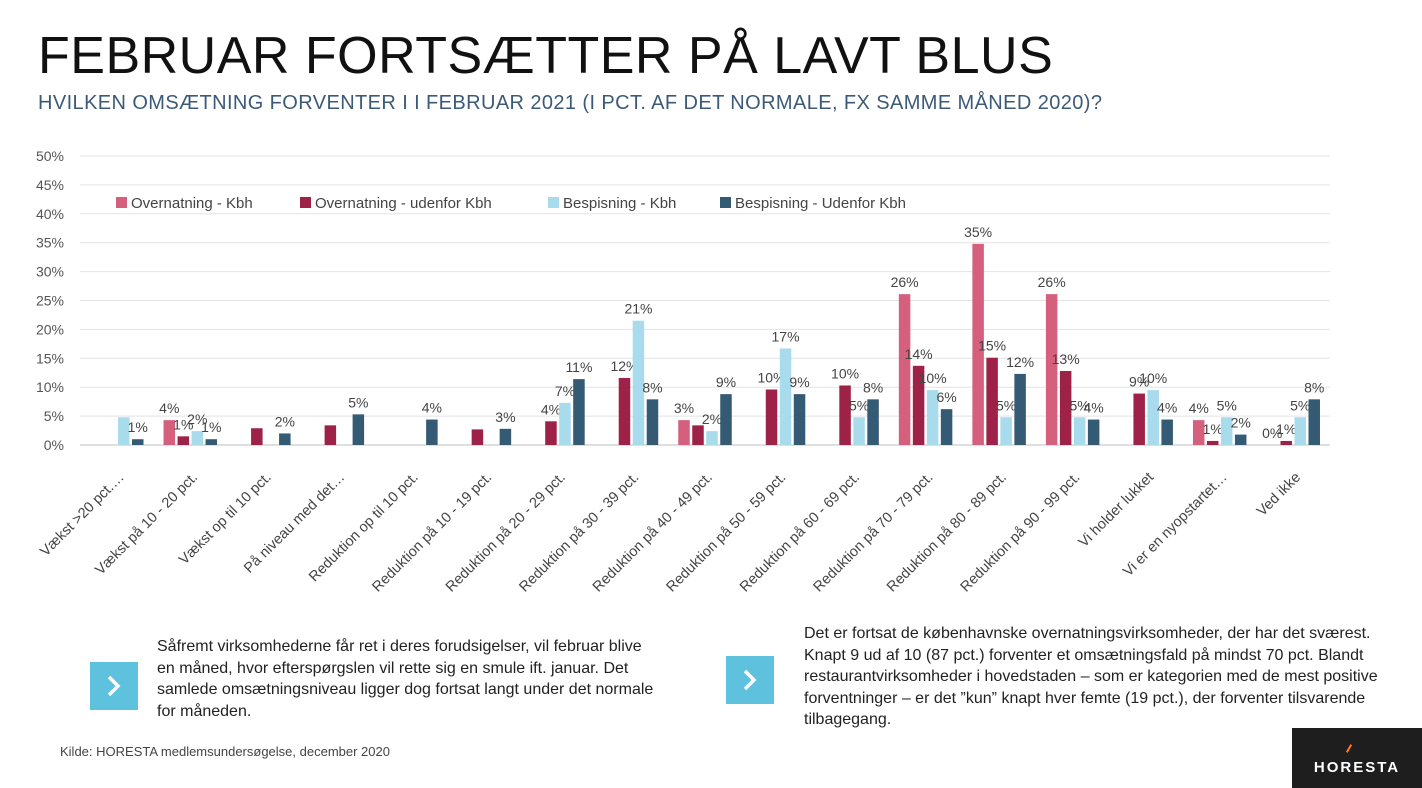 This screenshot has width=1422, height=788. What do you see at coordinates (946, 397) in the screenshot?
I see `data-label: 6%` at bounding box center [946, 397].